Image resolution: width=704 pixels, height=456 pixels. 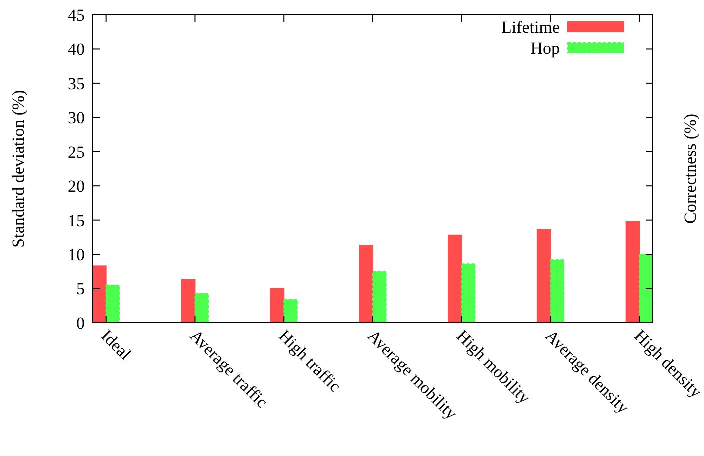 What do you see at coordinates (80, 289) in the screenshot?
I see `y-tick-label: 5` at bounding box center [80, 289].